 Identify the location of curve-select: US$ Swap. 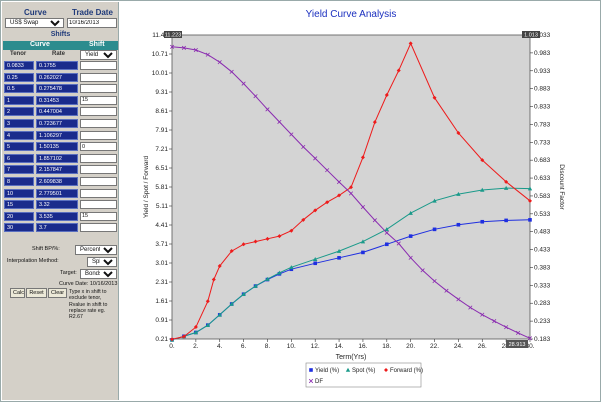
(34, 23).